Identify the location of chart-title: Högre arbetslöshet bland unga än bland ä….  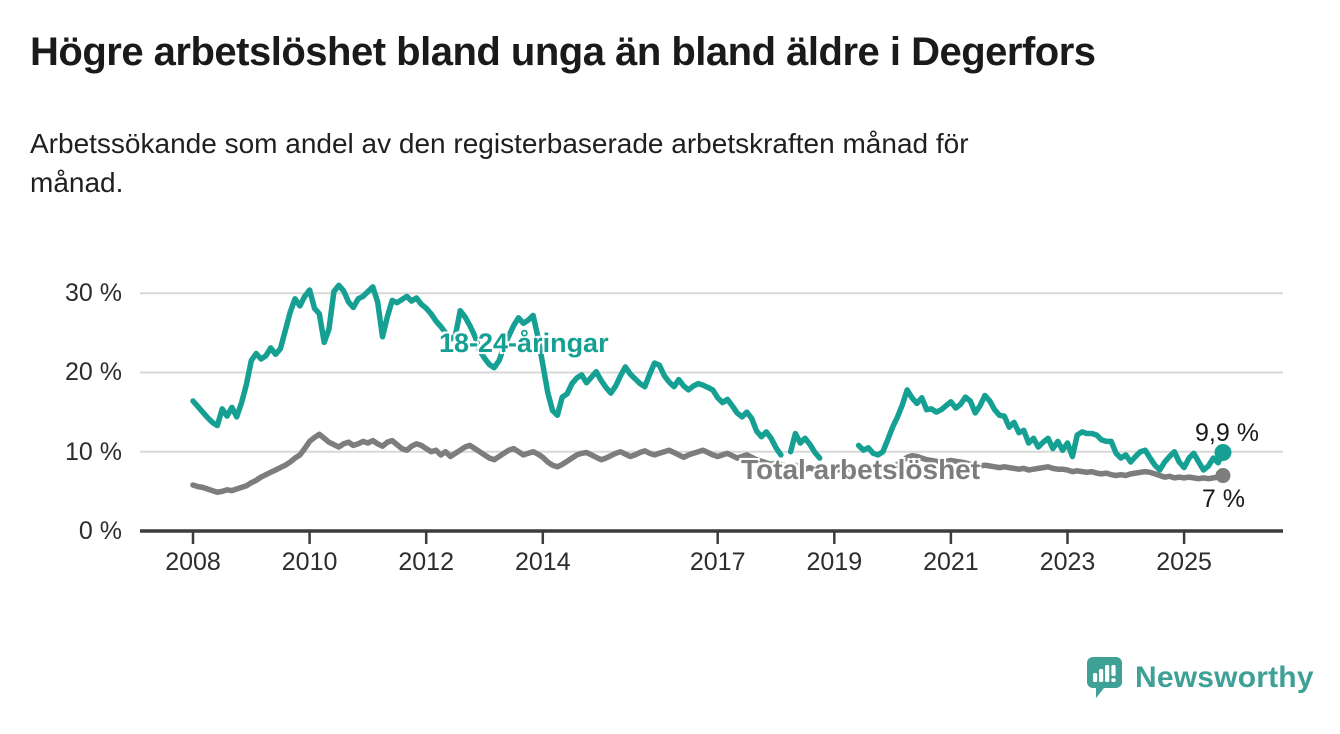
(563, 52).